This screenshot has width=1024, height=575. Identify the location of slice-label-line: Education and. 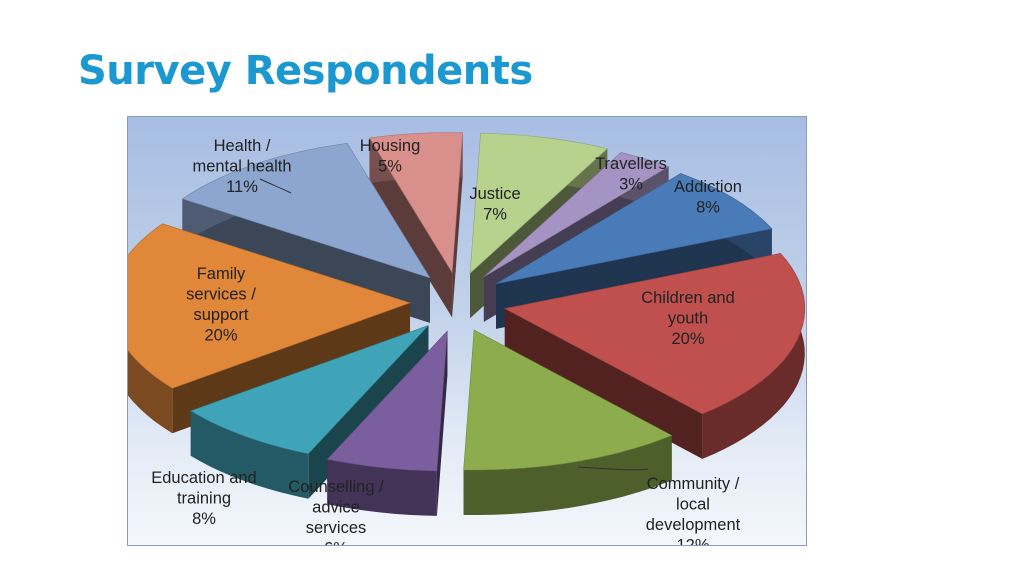
(204, 478).